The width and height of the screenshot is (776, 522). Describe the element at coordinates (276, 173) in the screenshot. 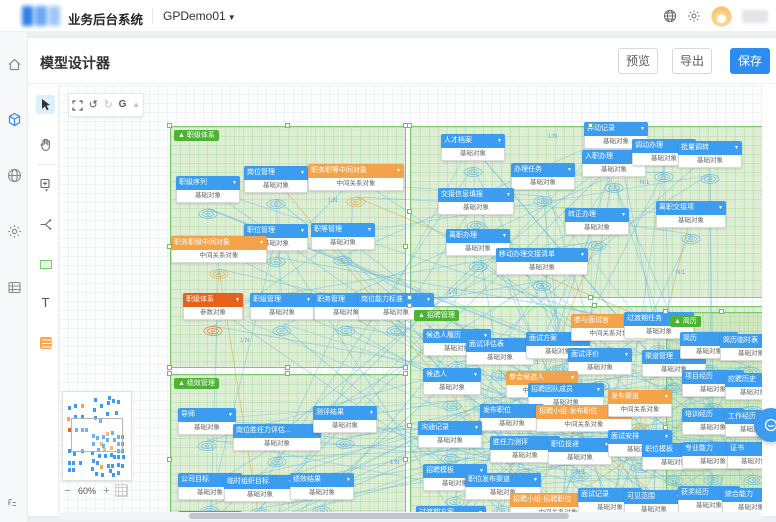

I see `node-header: 岗位管理 ▼` at that location.